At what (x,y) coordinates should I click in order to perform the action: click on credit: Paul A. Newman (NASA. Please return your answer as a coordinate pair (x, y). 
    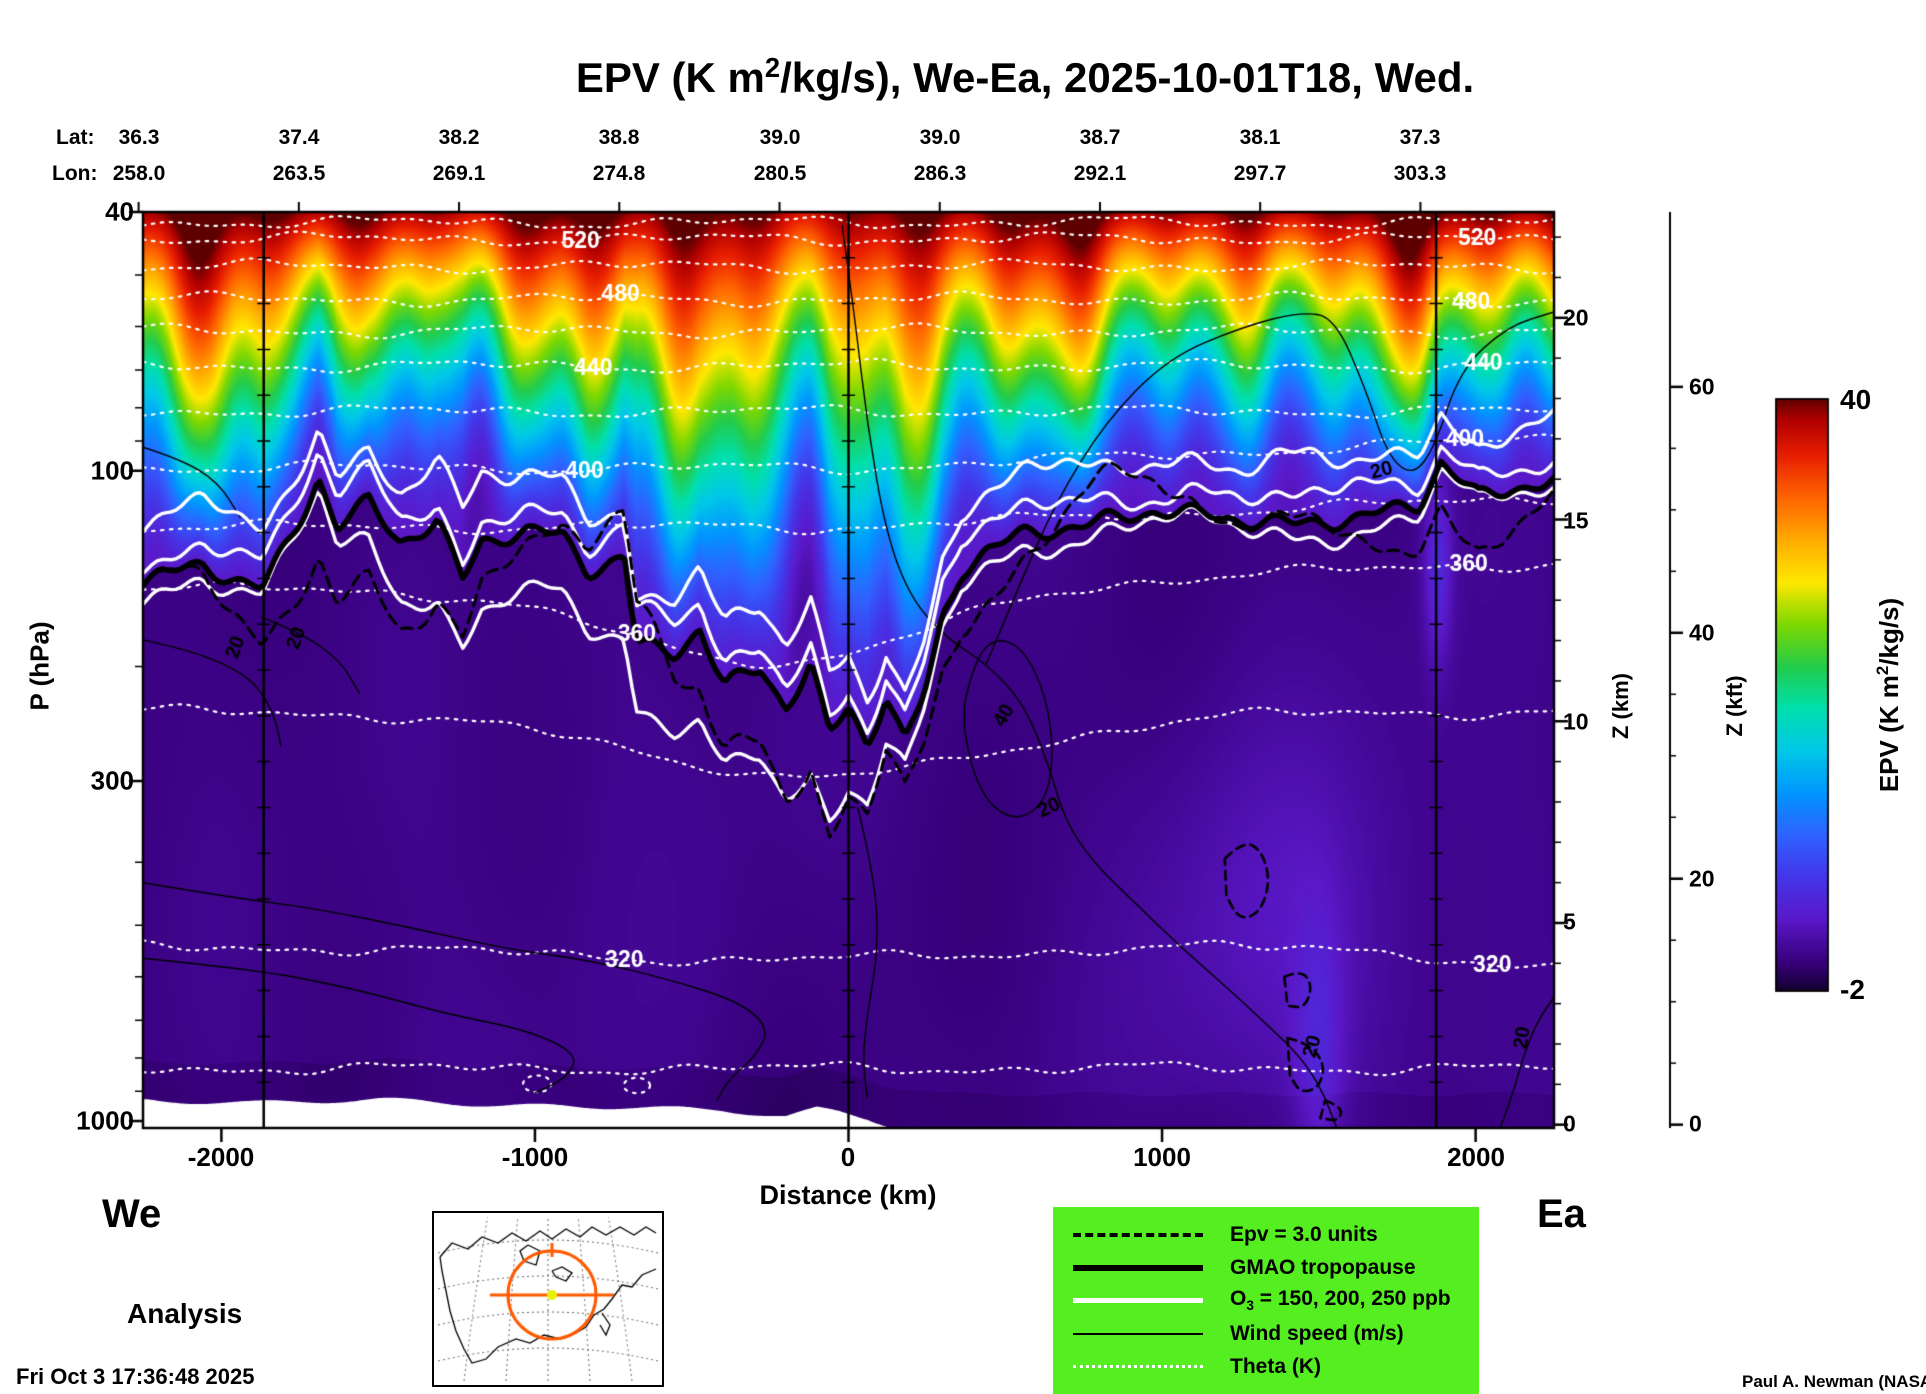
    Looking at the image, I should click on (1834, 1381).